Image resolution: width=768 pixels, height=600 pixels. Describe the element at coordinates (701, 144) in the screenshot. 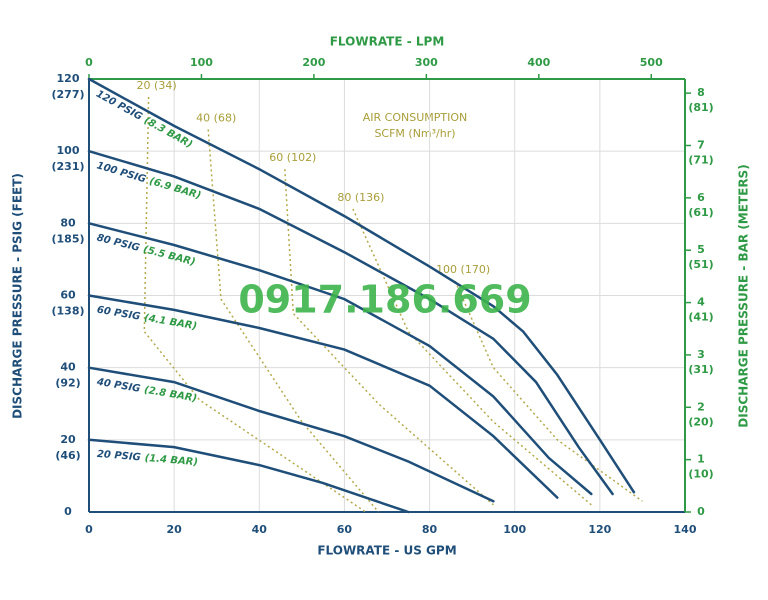

I see `y2-tick-label: 7` at that location.